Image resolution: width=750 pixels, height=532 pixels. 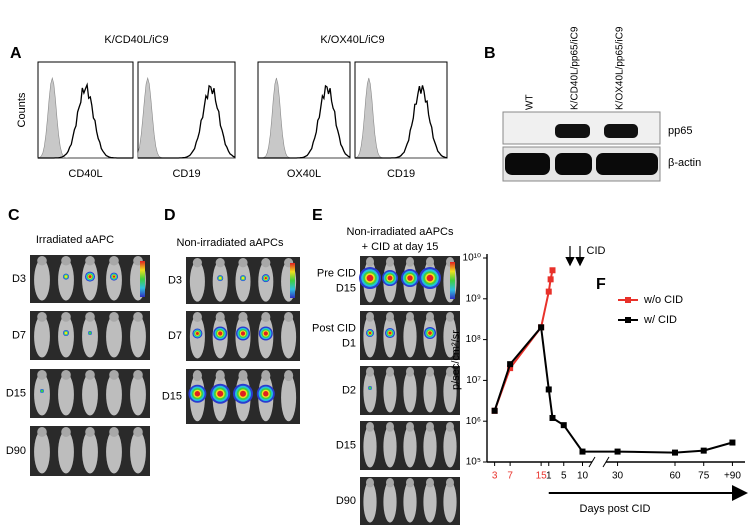 I want to click on panel-label: C, so click(x=14, y=215).